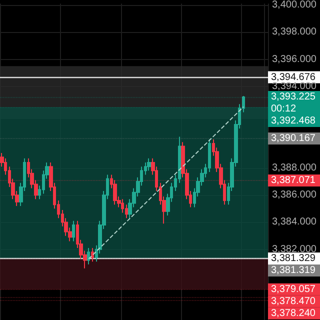 This screenshot has height=320, width=320. I want to click on y-tick-label: 3,382.000, so click(294, 249).